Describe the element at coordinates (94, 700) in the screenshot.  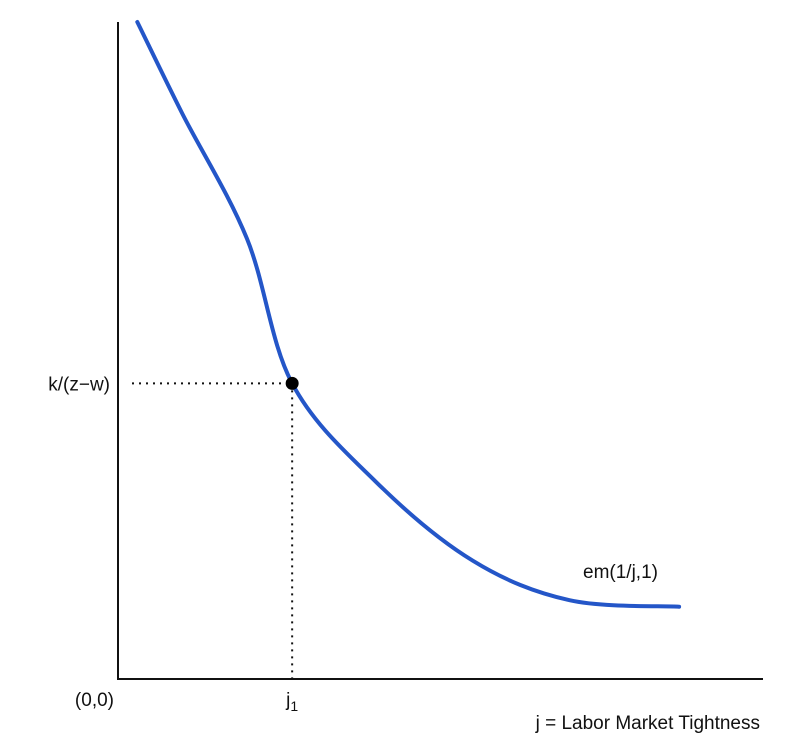
I see `origin-label: (0,0)` at that location.